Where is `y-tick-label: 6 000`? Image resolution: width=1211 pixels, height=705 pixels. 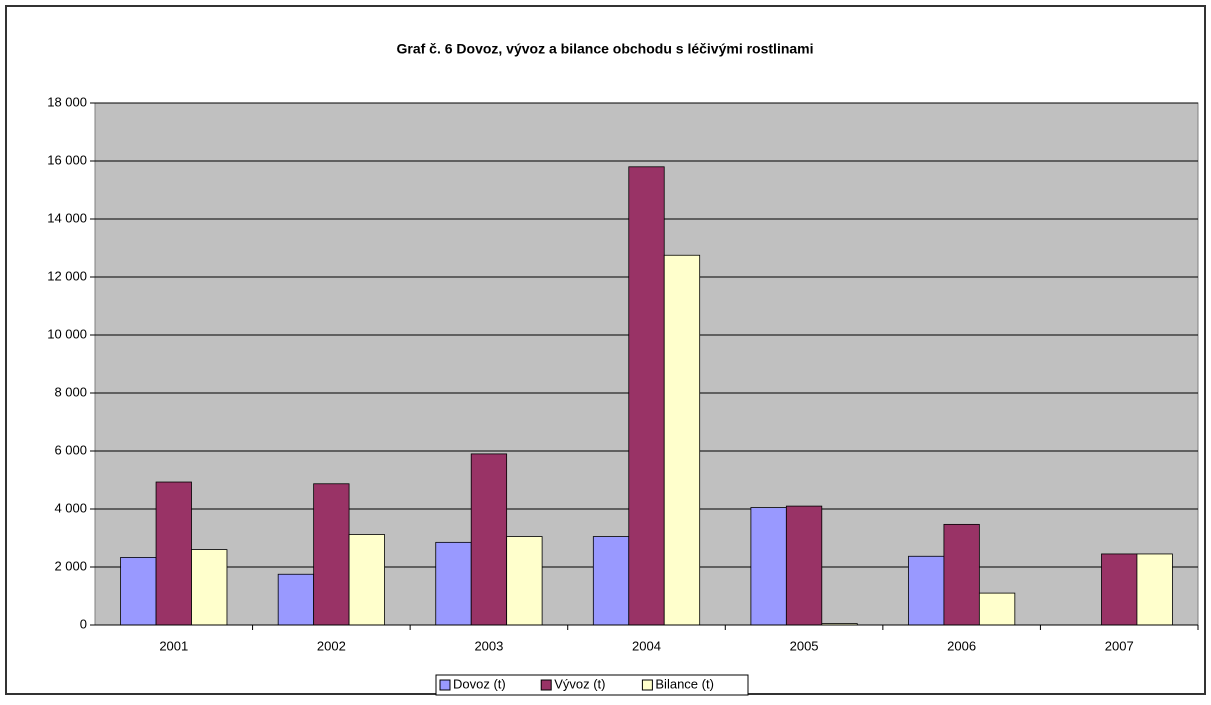
y-tick-label: 6 000 is located at coordinates (70, 449).